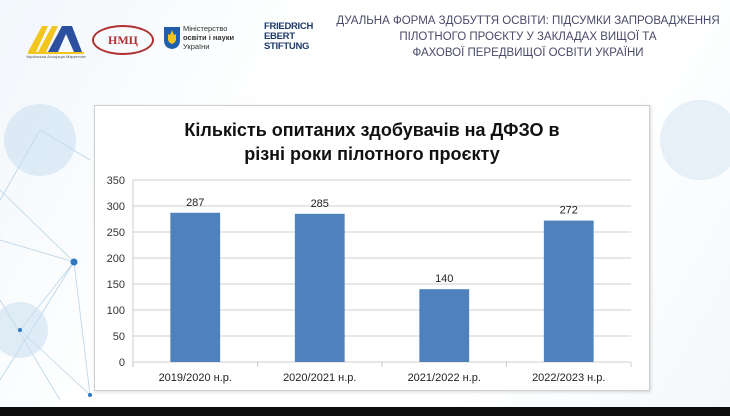 Image resolution: width=730 pixels, height=416 pixels. What do you see at coordinates (116, 259) in the screenshot?
I see `y-tick-label: 200` at bounding box center [116, 259].